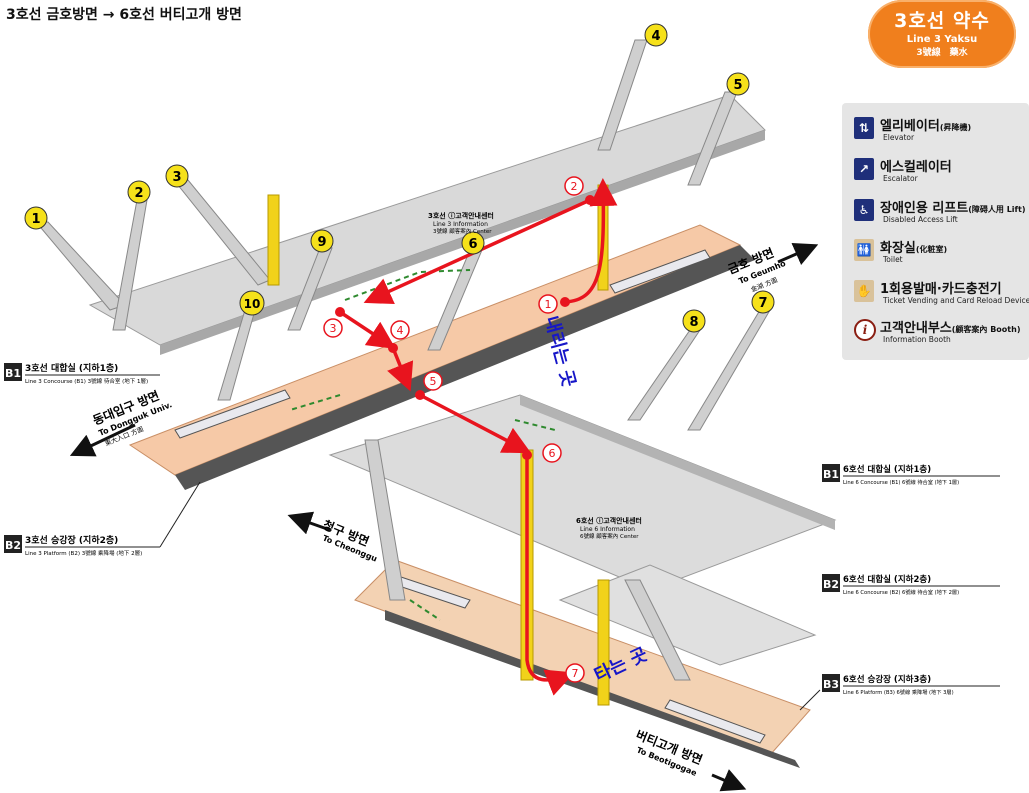 The width and height of the screenshot is (1029, 793). I want to click on line6-train-south, so click(715, 721).